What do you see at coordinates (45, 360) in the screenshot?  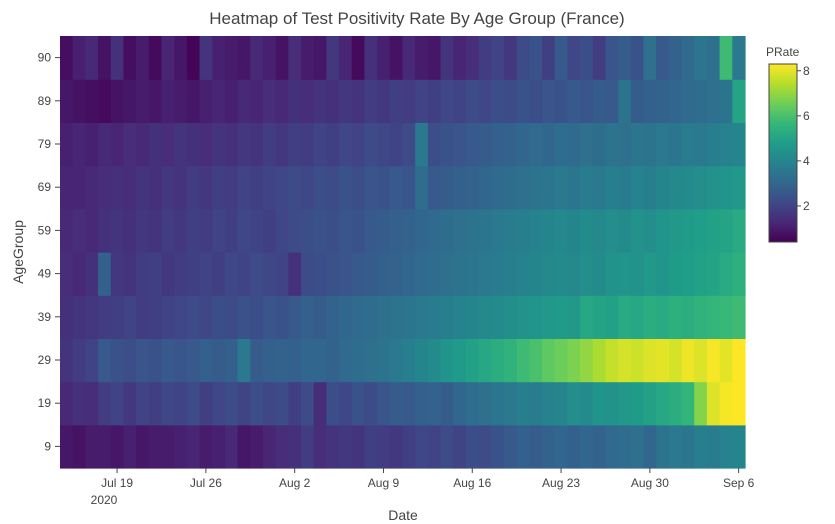 I see `y-tick-label: 29` at bounding box center [45, 360].